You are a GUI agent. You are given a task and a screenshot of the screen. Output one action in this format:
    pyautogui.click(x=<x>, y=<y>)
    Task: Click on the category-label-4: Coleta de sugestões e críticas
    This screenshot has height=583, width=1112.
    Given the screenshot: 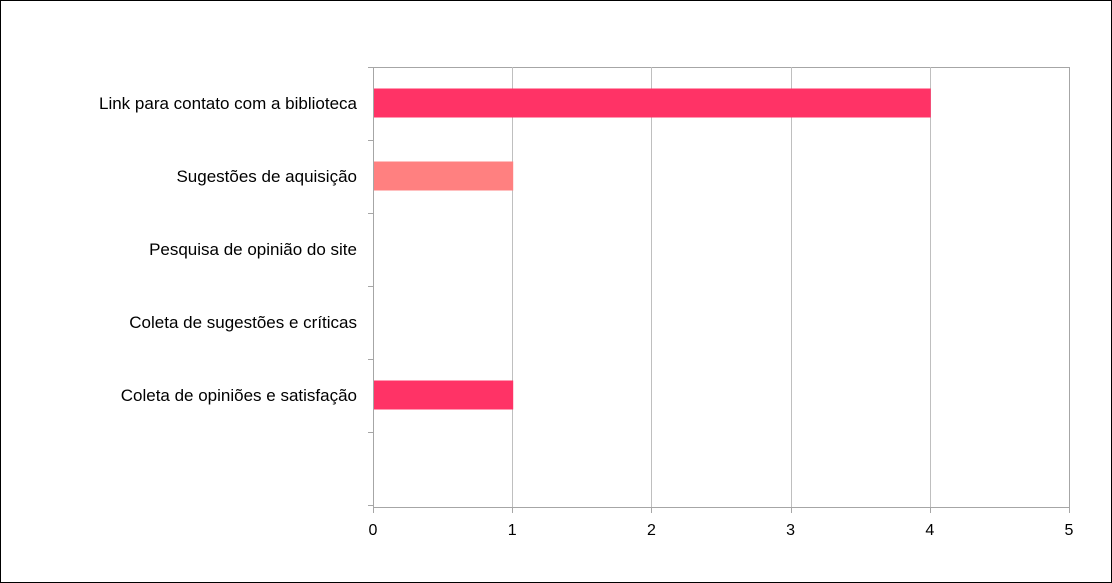 What is the action you would take?
    pyautogui.click(x=243, y=322)
    